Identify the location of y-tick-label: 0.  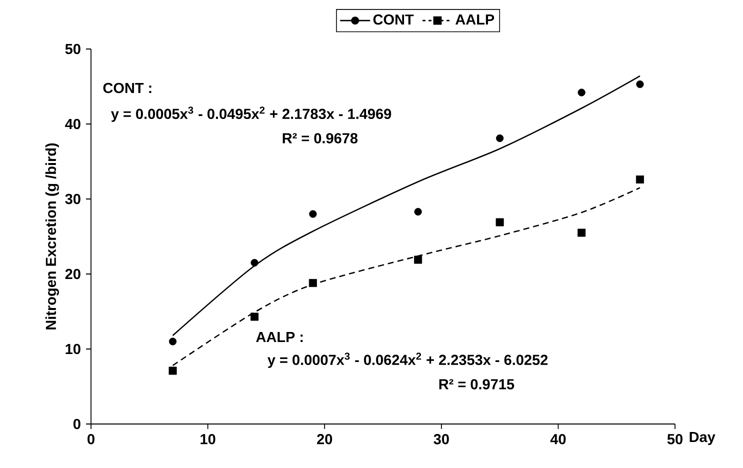
(76, 424).